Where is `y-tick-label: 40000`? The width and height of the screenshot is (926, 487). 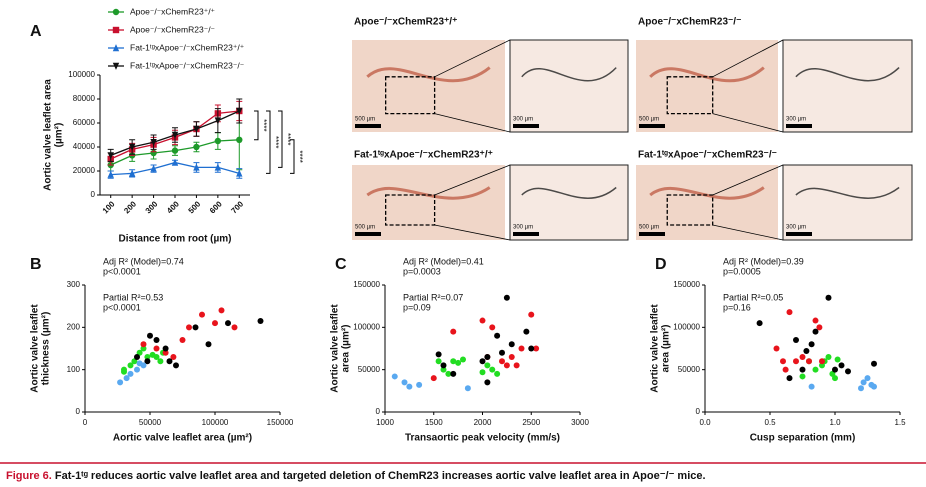
y-tick-label: 40000 is located at coordinates (84, 146).